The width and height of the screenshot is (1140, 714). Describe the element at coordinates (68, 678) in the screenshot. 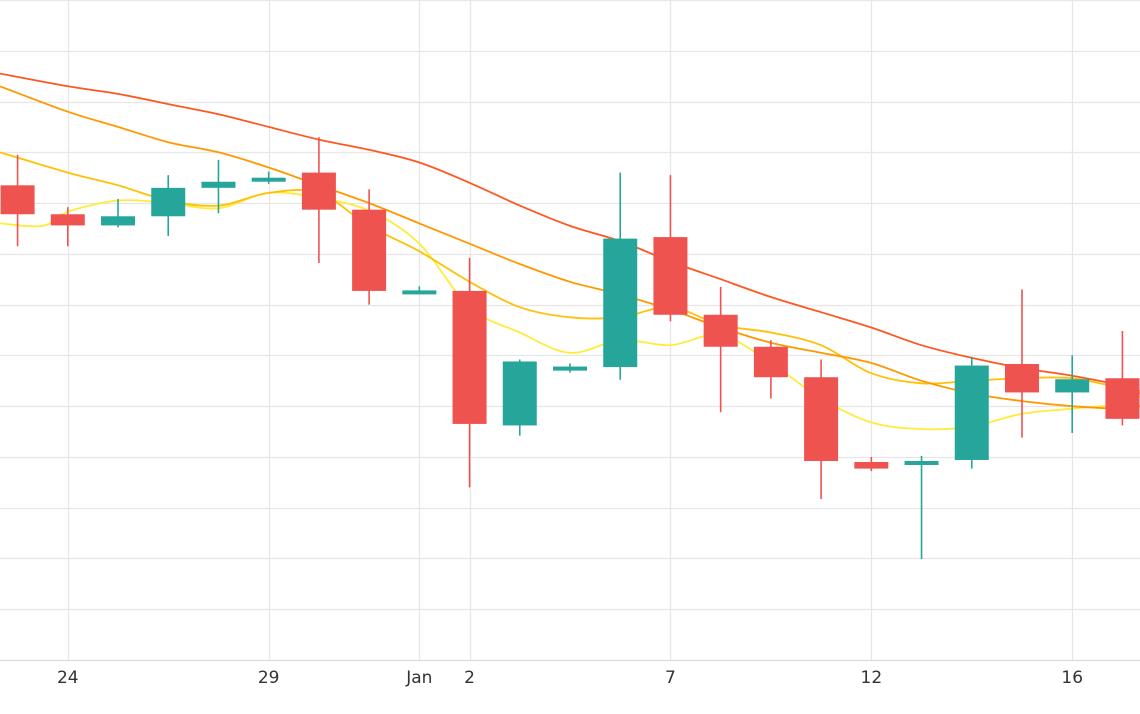

I see `x-tick-label: 24` at that location.